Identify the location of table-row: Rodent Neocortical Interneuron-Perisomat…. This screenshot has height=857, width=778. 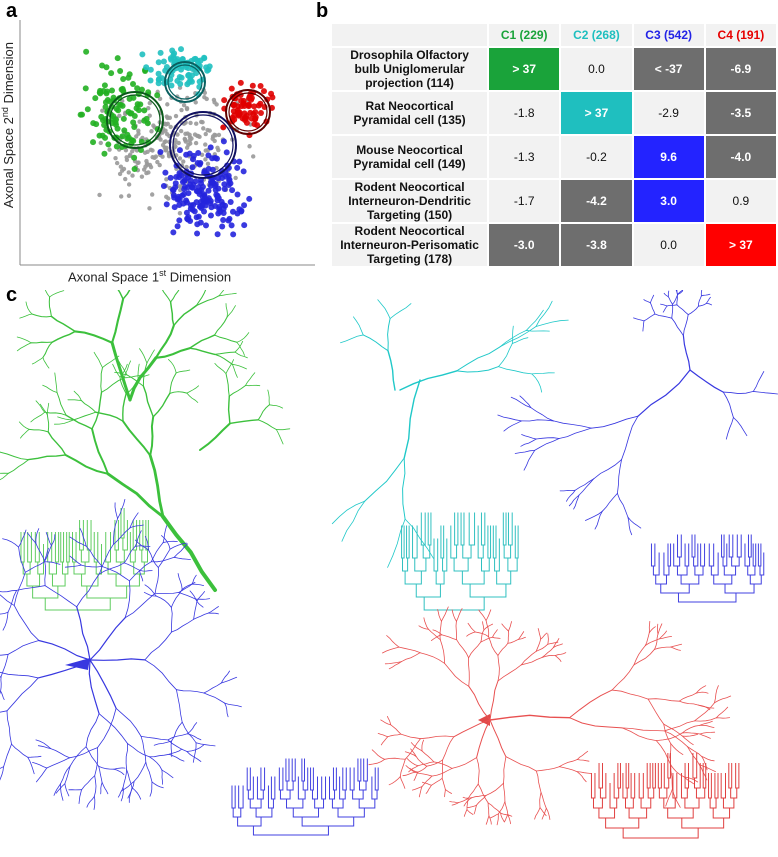
(554, 245).